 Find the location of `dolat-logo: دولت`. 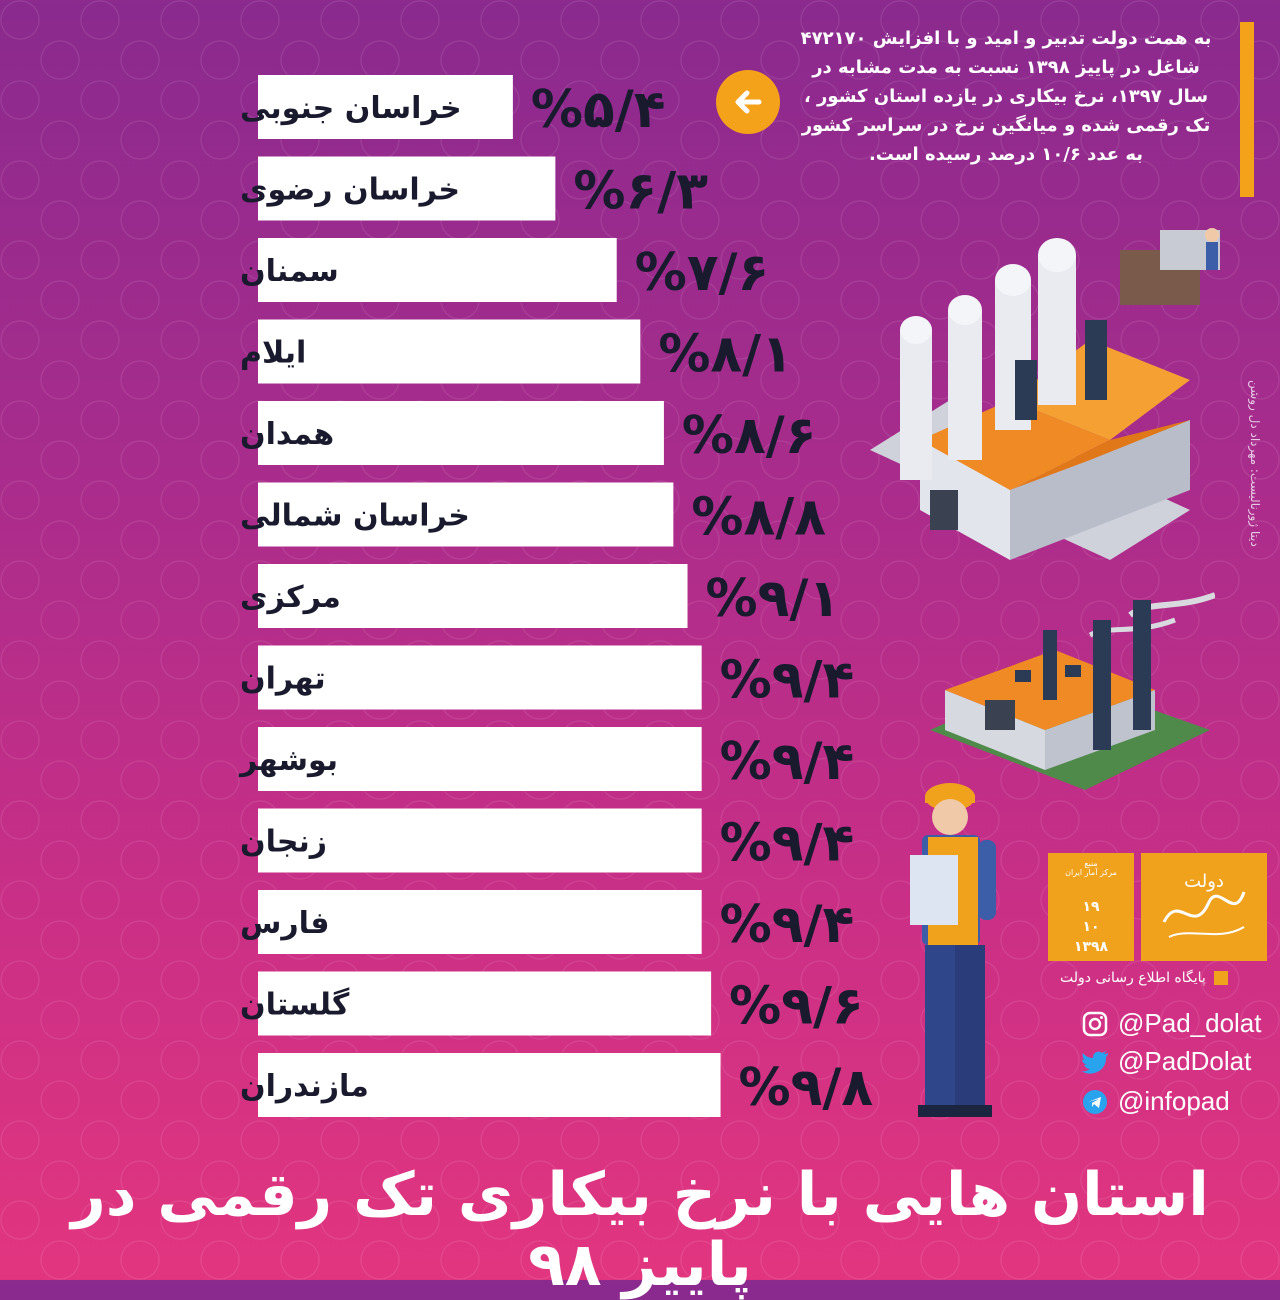

dolat-logo: دولت is located at coordinates (1204, 907).